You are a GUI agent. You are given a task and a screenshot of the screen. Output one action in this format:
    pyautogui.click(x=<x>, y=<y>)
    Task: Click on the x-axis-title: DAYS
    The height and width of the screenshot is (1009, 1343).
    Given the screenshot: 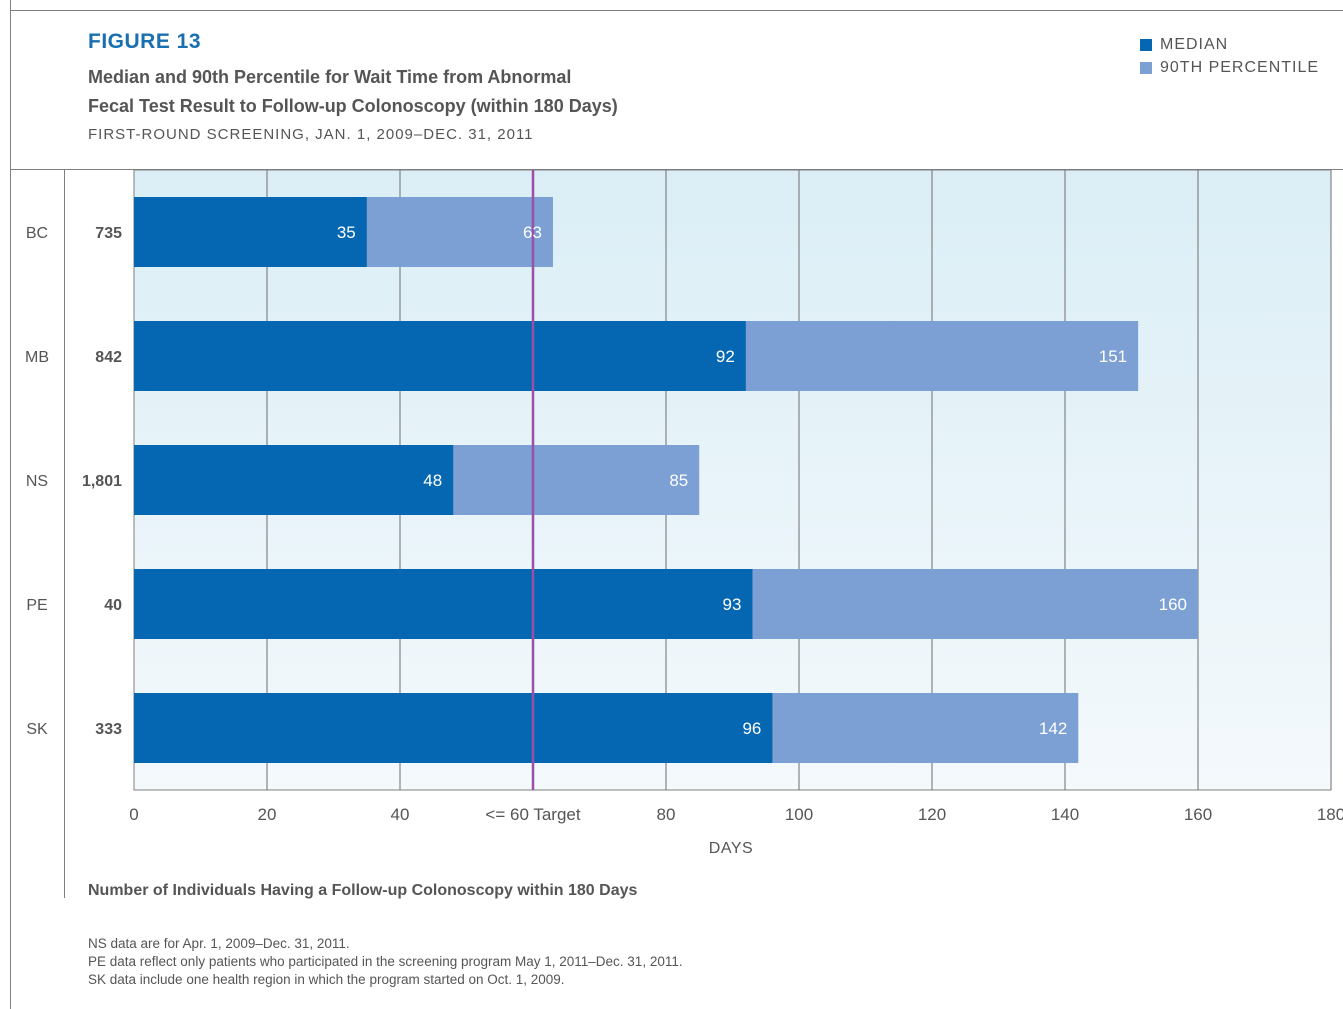 What is the action you would take?
    pyautogui.click(x=731, y=848)
    